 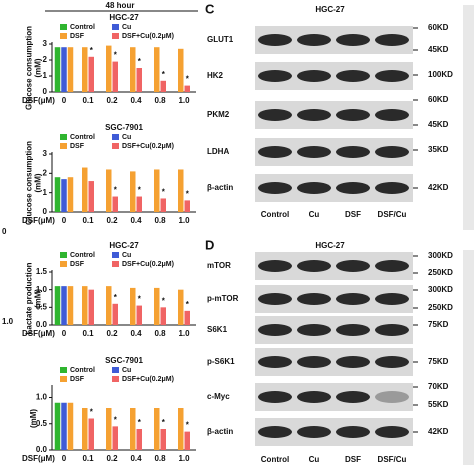 What do you see at coordinates (440, 289) in the screenshot?
I see `marker-label: 300KD` at bounding box center [440, 289].